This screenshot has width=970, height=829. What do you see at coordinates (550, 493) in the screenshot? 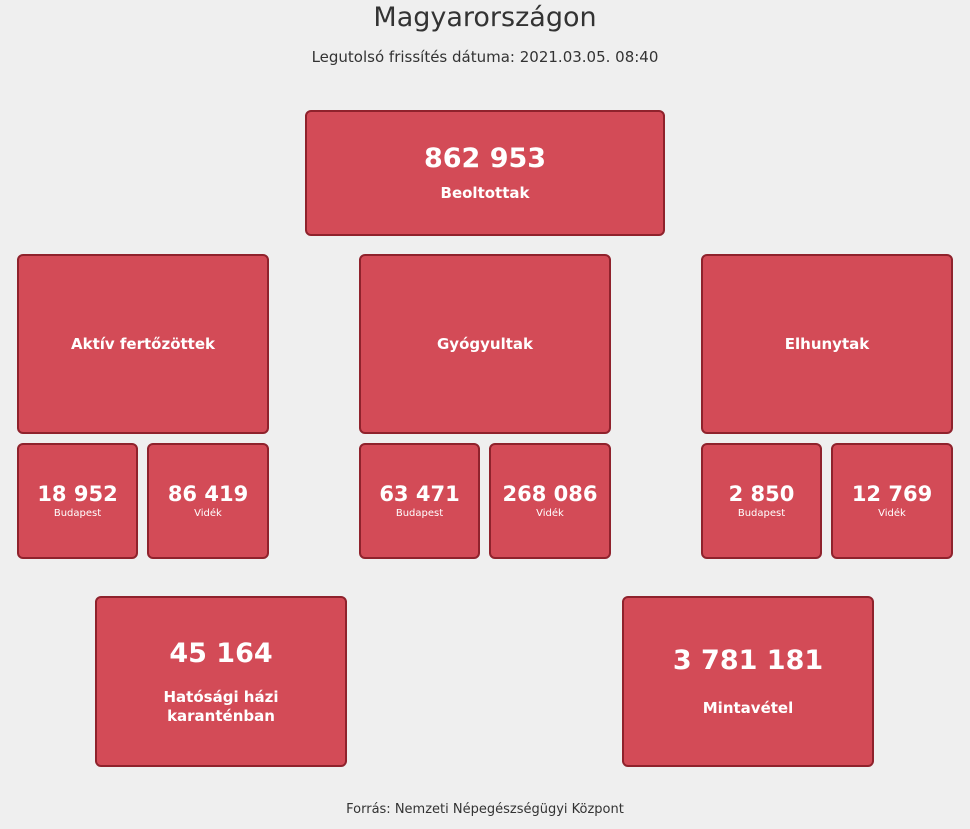
I see `recovered-countryside-value: 268 086` at bounding box center [550, 493].